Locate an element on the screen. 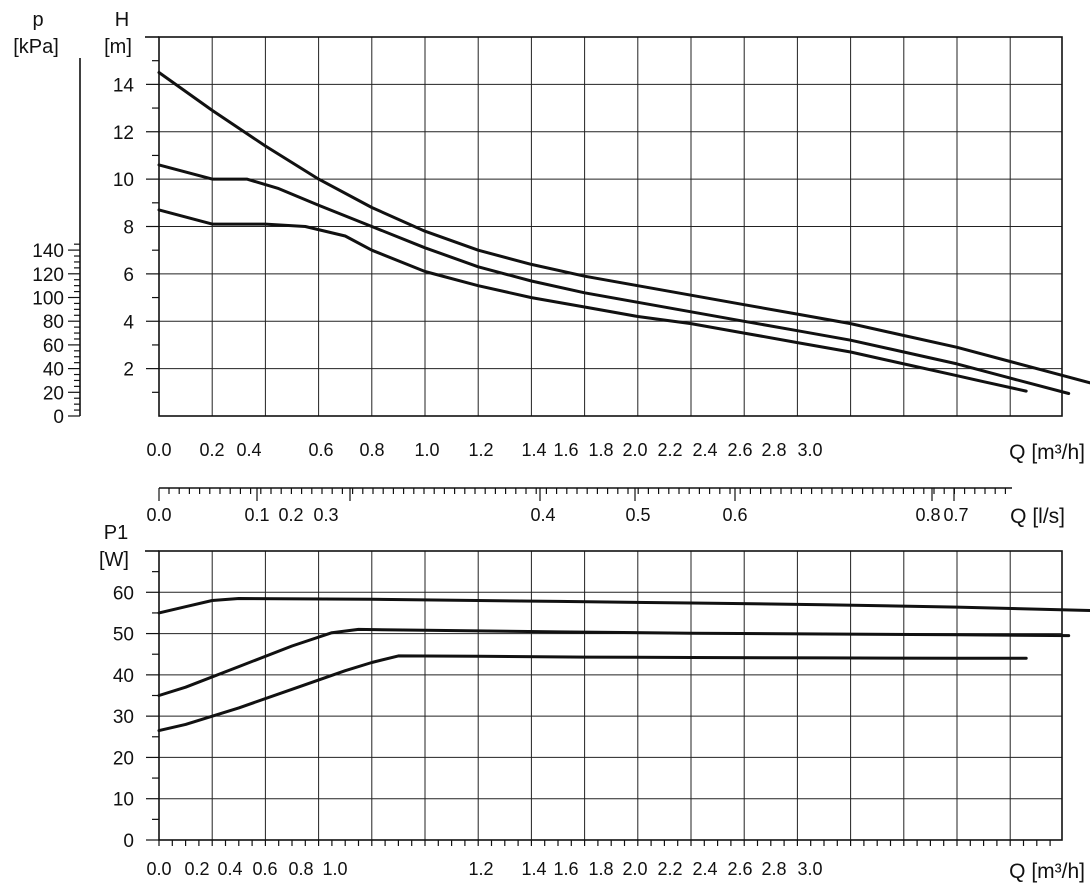  h-tick-label: 2 is located at coordinates (128, 370).